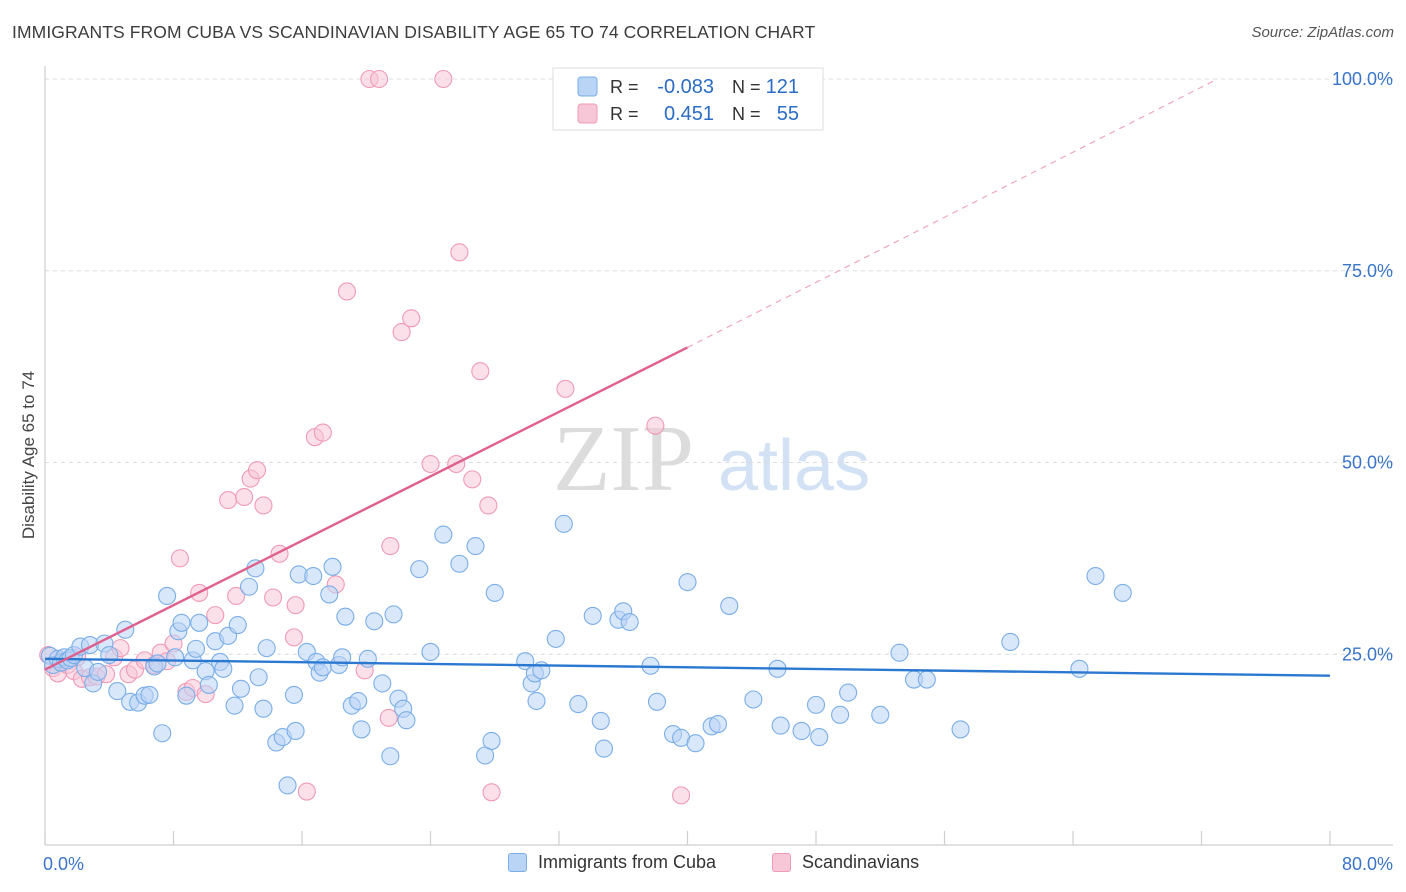 The width and height of the screenshot is (1406, 892). I want to click on legend-swatch-scandinavians-bottom, so click(781, 862).